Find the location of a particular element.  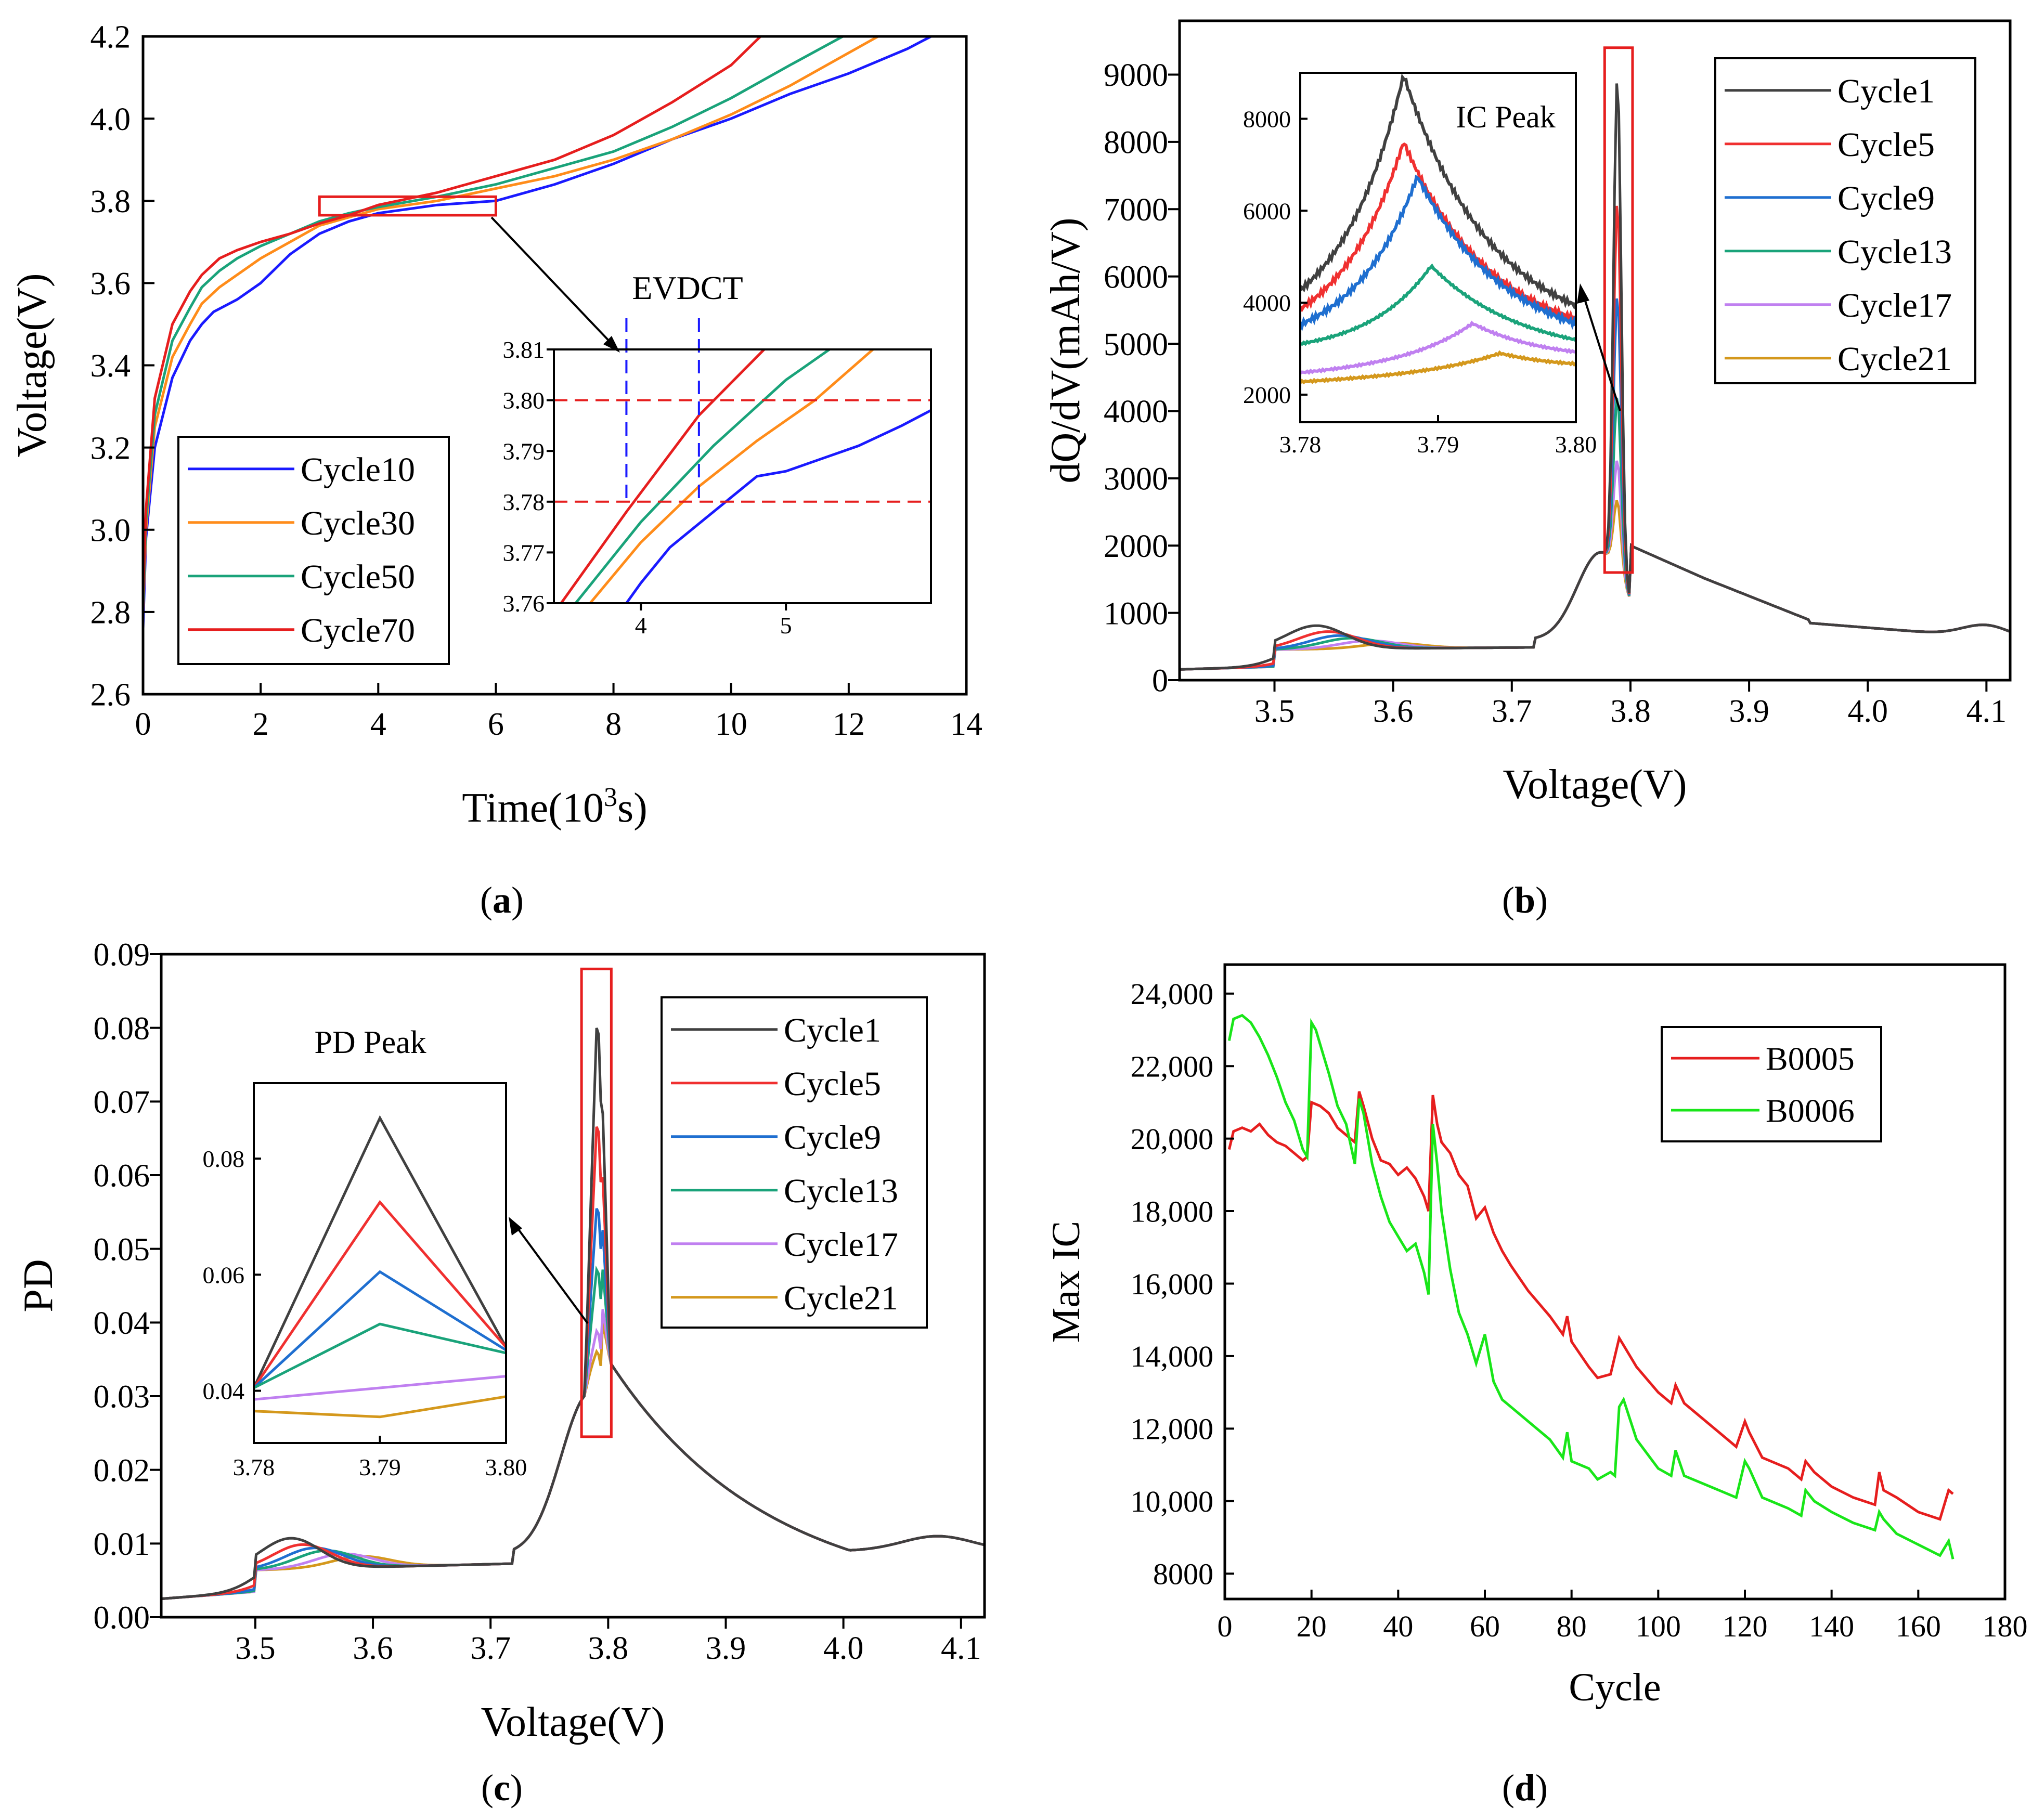

d-xtick-label: 120 is located at coordinates (1745, 1626).